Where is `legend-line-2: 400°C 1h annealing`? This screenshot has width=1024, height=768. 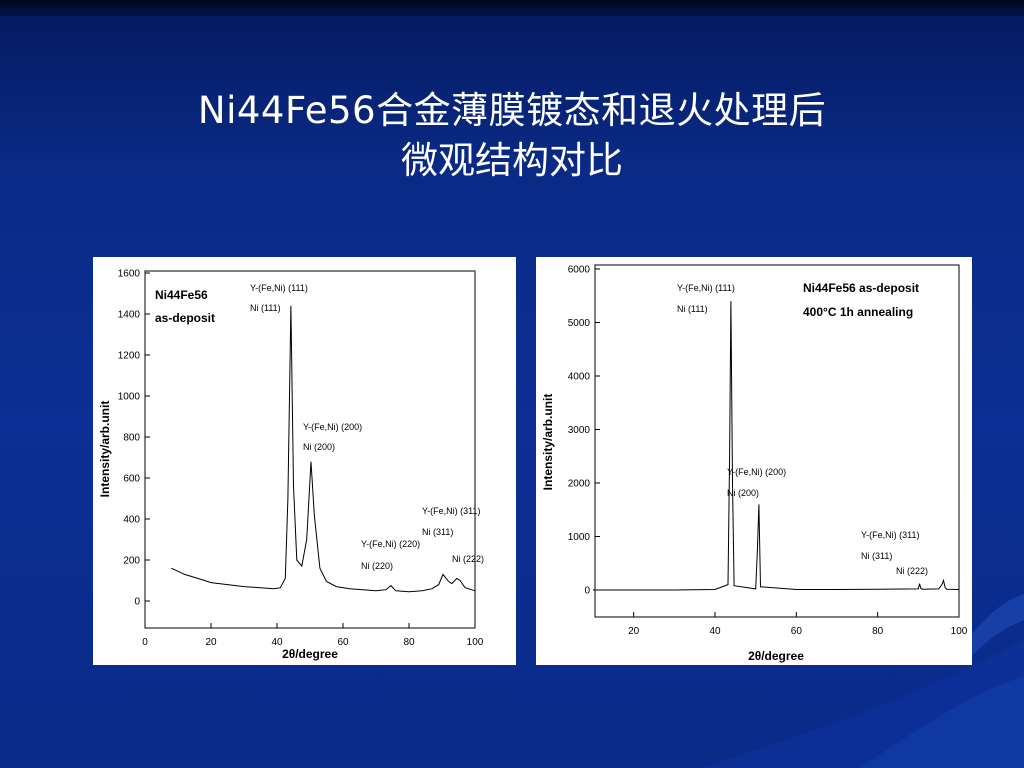 legend-line-2: 400°C 1h annealing is located at coordinates (858, 312).